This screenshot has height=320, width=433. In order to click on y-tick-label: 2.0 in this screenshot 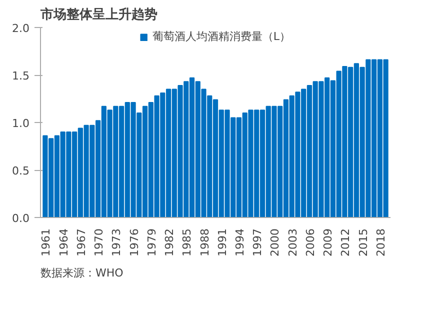, I will do `click(21, 28)`.